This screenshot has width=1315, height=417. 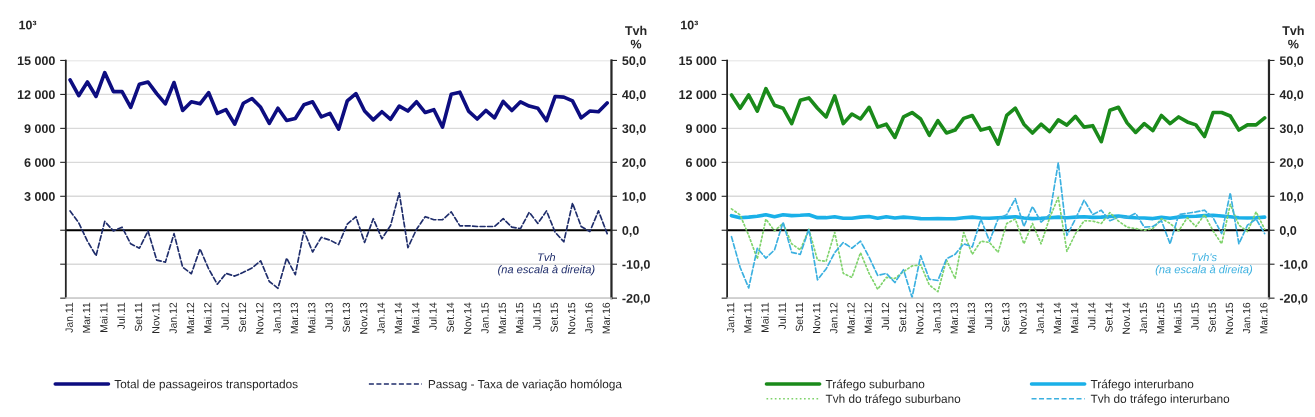 I want to click on x-tick-label: Mar.12, so click(x=851, y=318).